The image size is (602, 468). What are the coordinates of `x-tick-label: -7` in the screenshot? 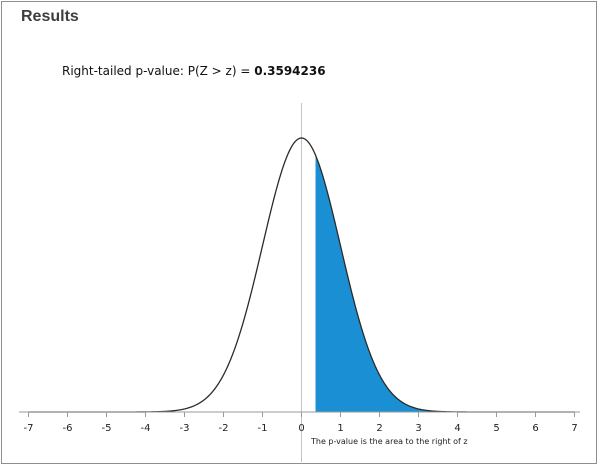 It's located at (29, 428).